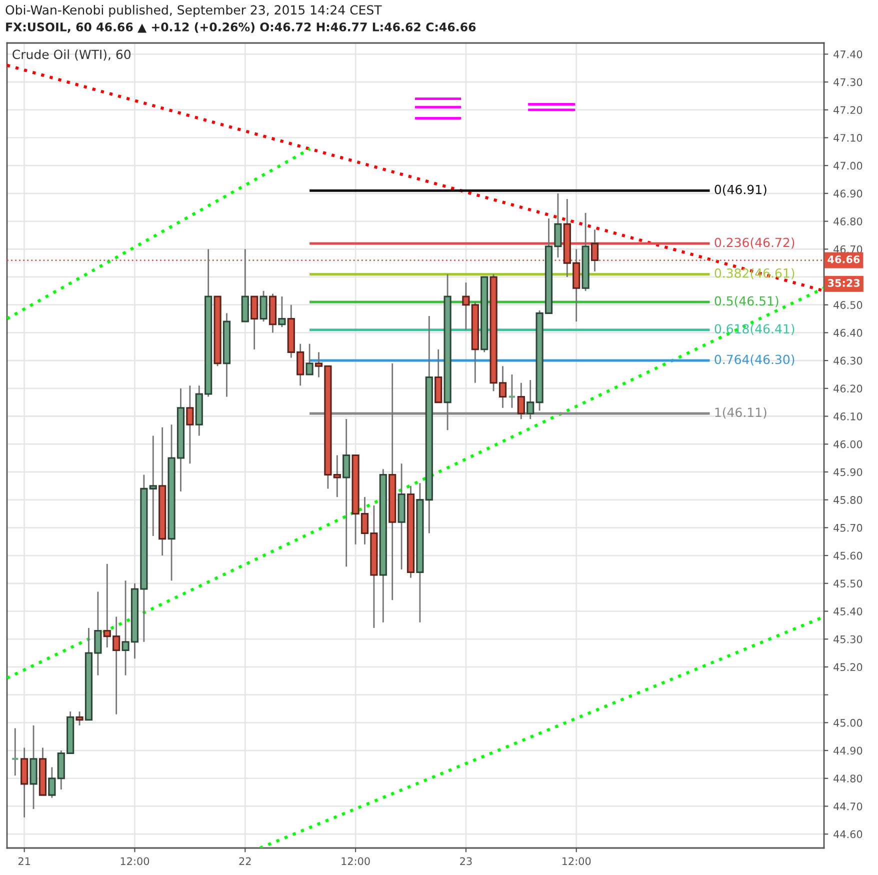 The width and height of the screenshot is (878, 875). Describe the element at coordinates (848, 472) in the screenshot. I see `y-tick-label: 45.90` at that location.